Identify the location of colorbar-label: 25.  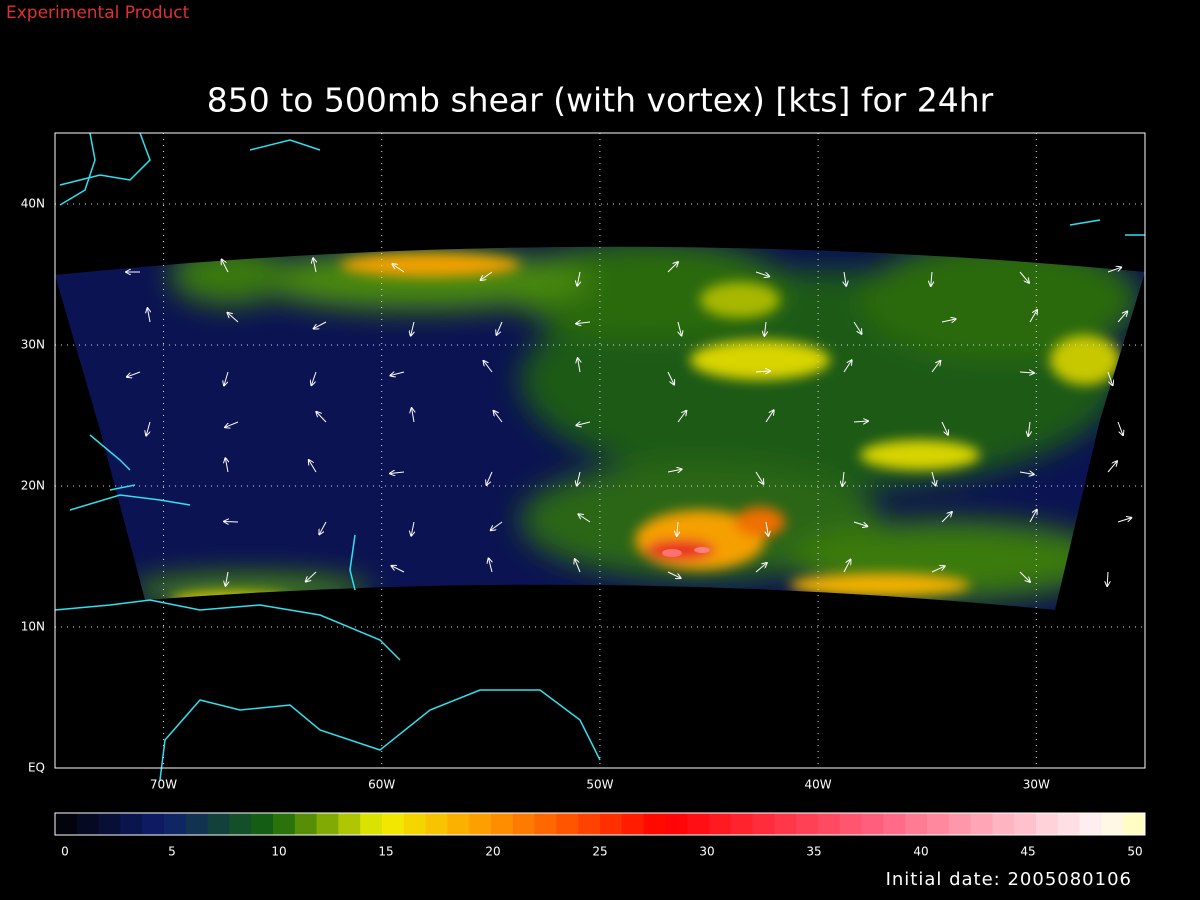
(599, 852).